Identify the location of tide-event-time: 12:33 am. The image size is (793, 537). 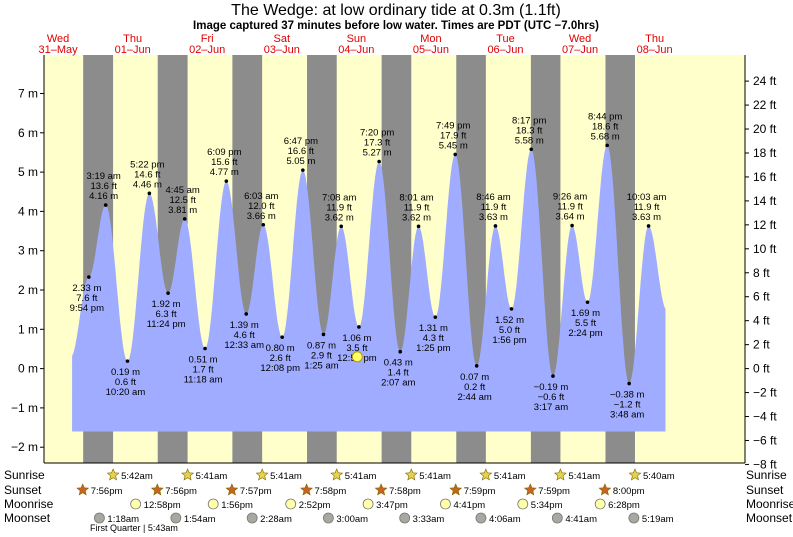
(244, 345).